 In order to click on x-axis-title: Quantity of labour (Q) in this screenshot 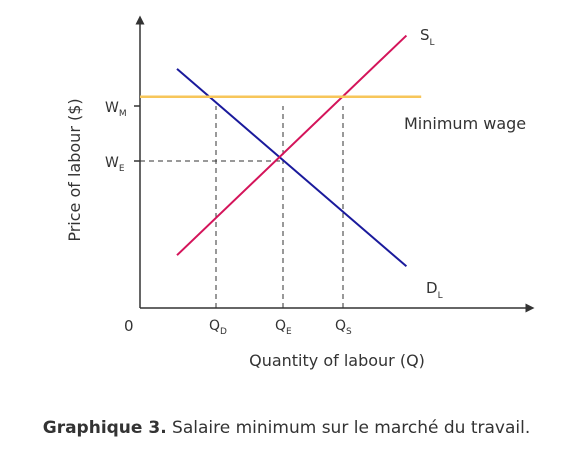, I will do `click(337, 360)`.